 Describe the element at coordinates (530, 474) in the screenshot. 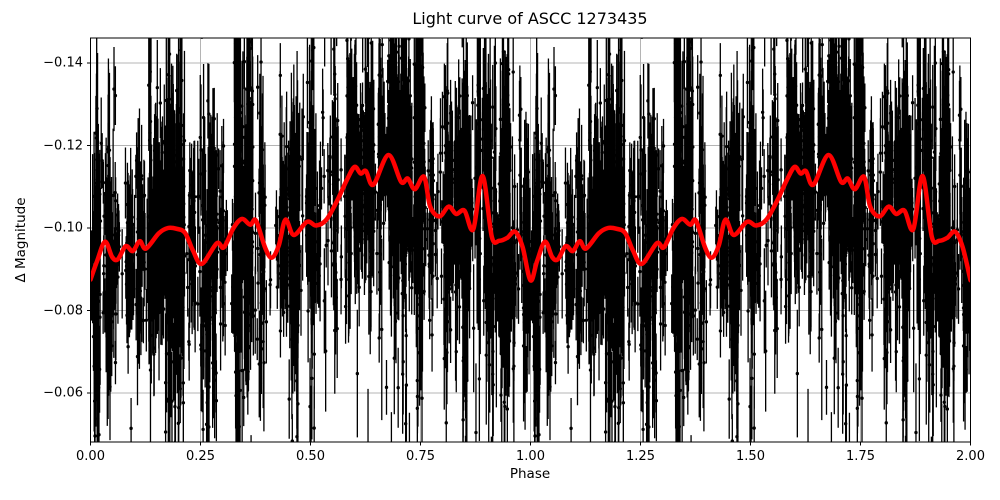

I see `x-axis-label: Phase` at that location.